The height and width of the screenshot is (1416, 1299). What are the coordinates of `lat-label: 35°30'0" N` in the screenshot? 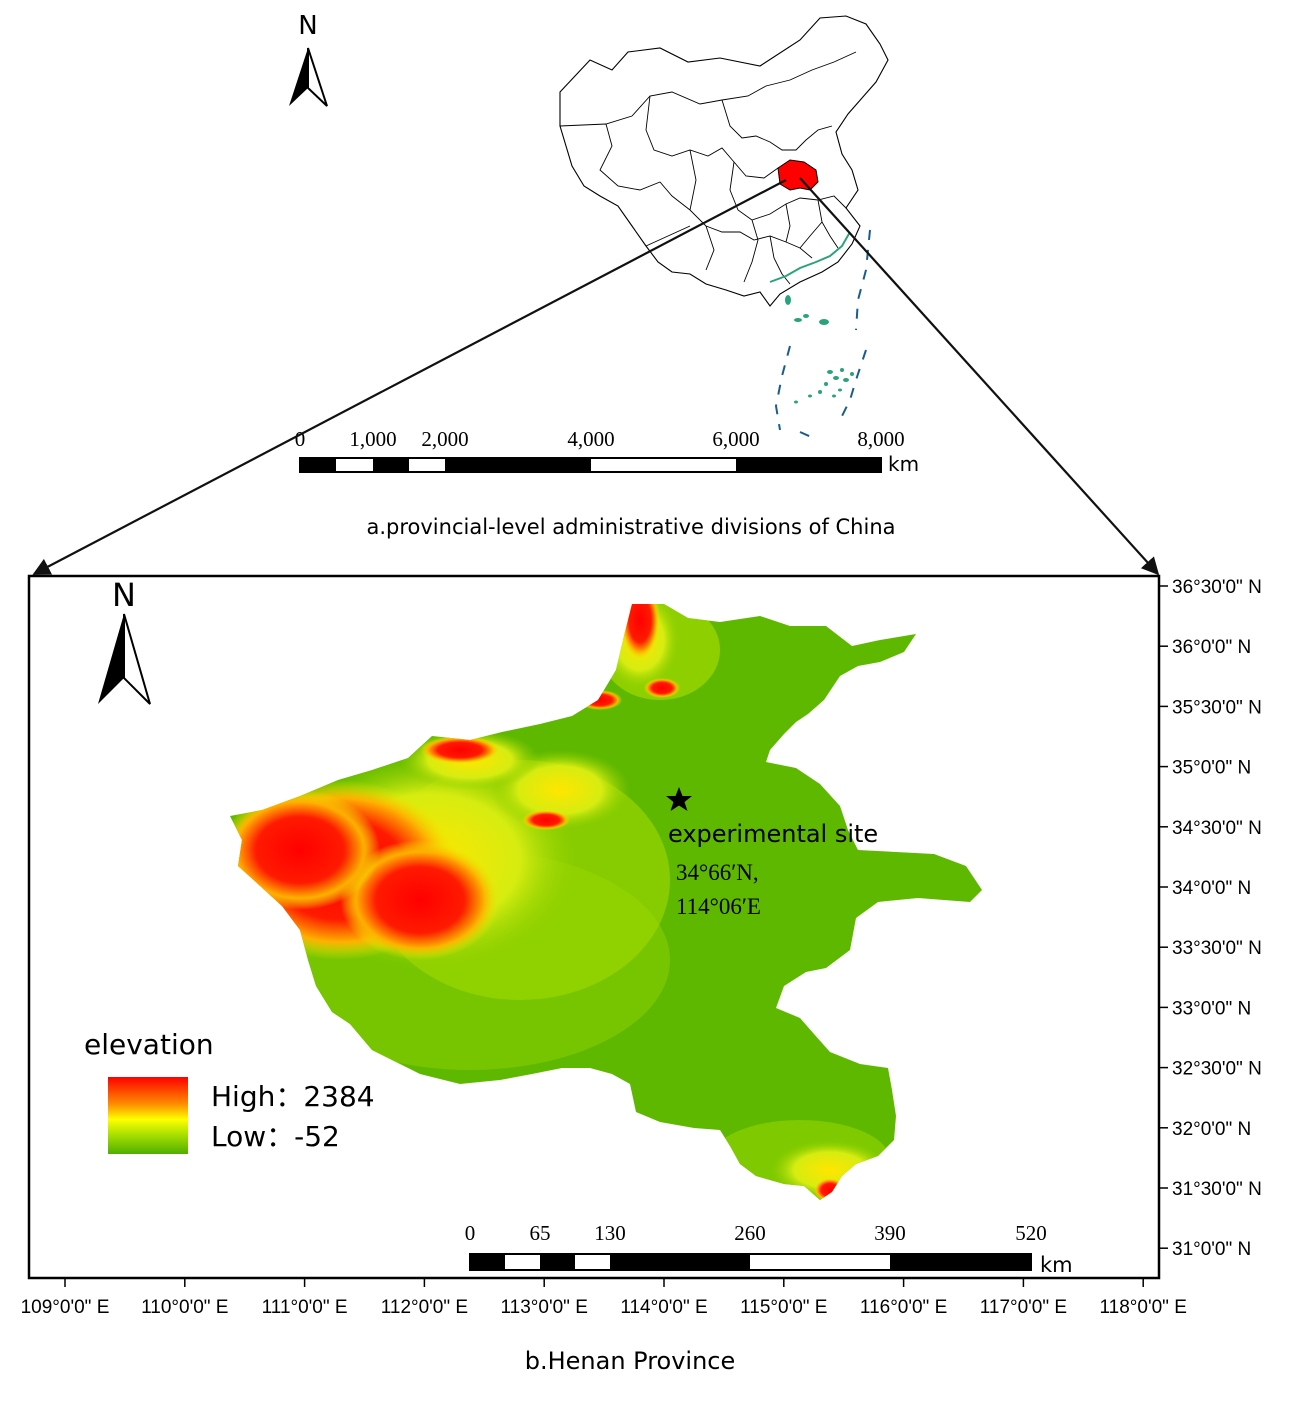 It's located at (1217, 707).